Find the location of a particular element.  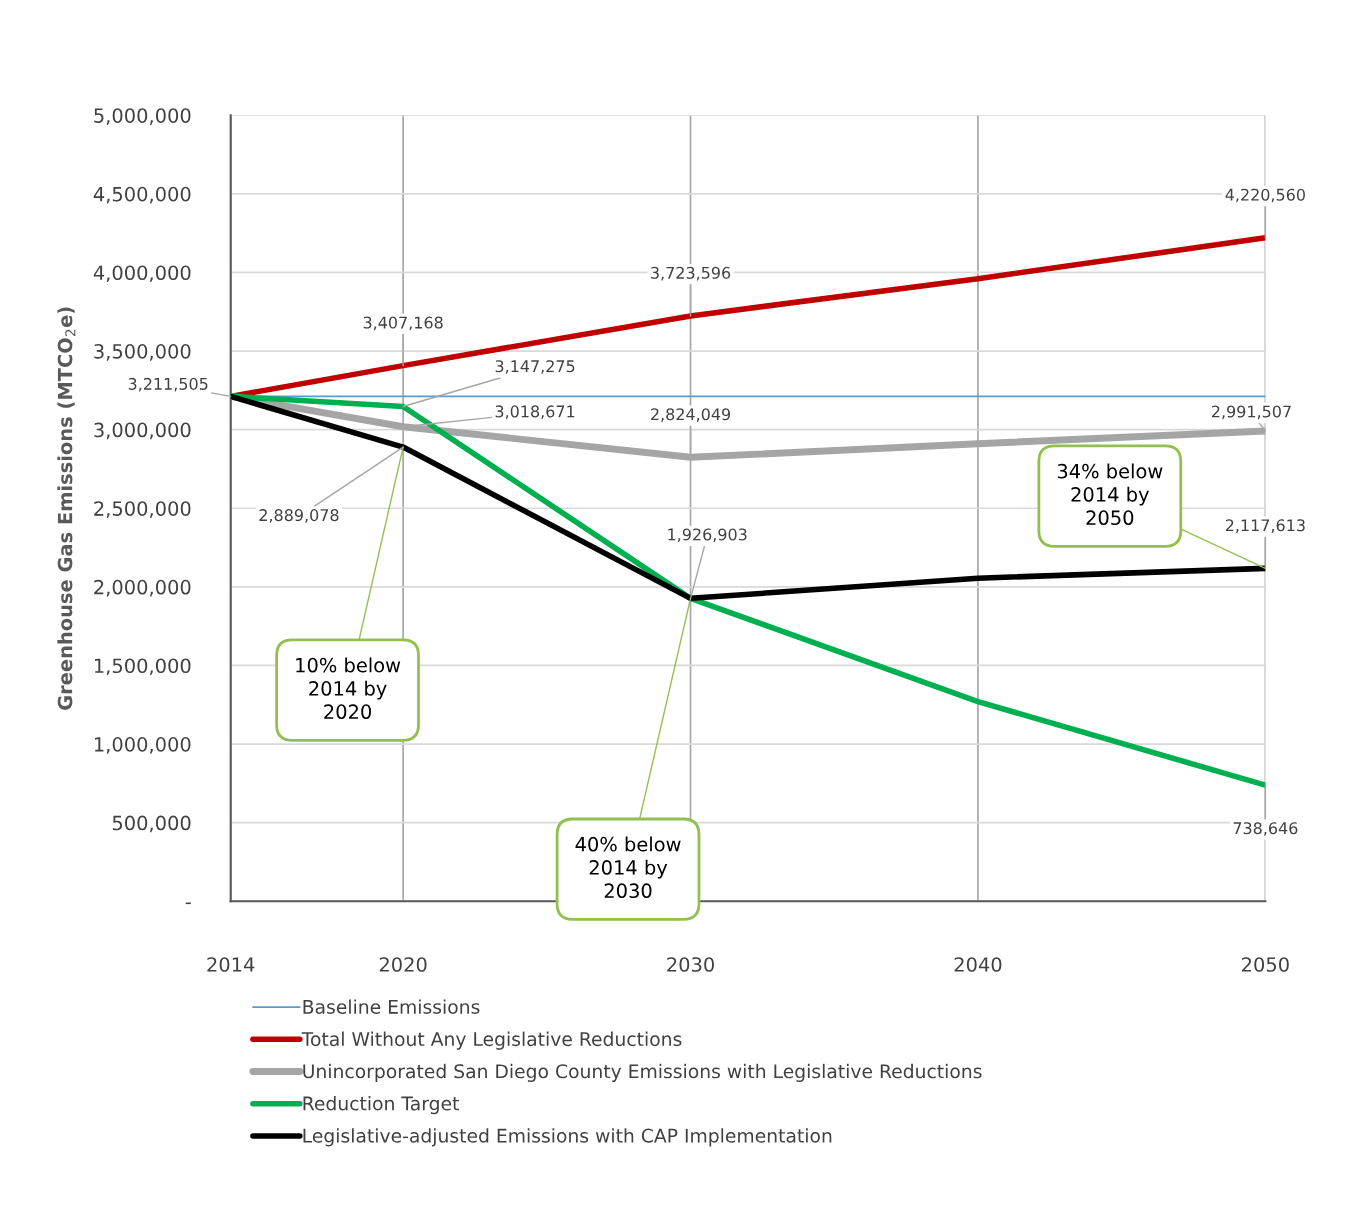

data-label: 3,147,275 is located at coordinates (535, 367).